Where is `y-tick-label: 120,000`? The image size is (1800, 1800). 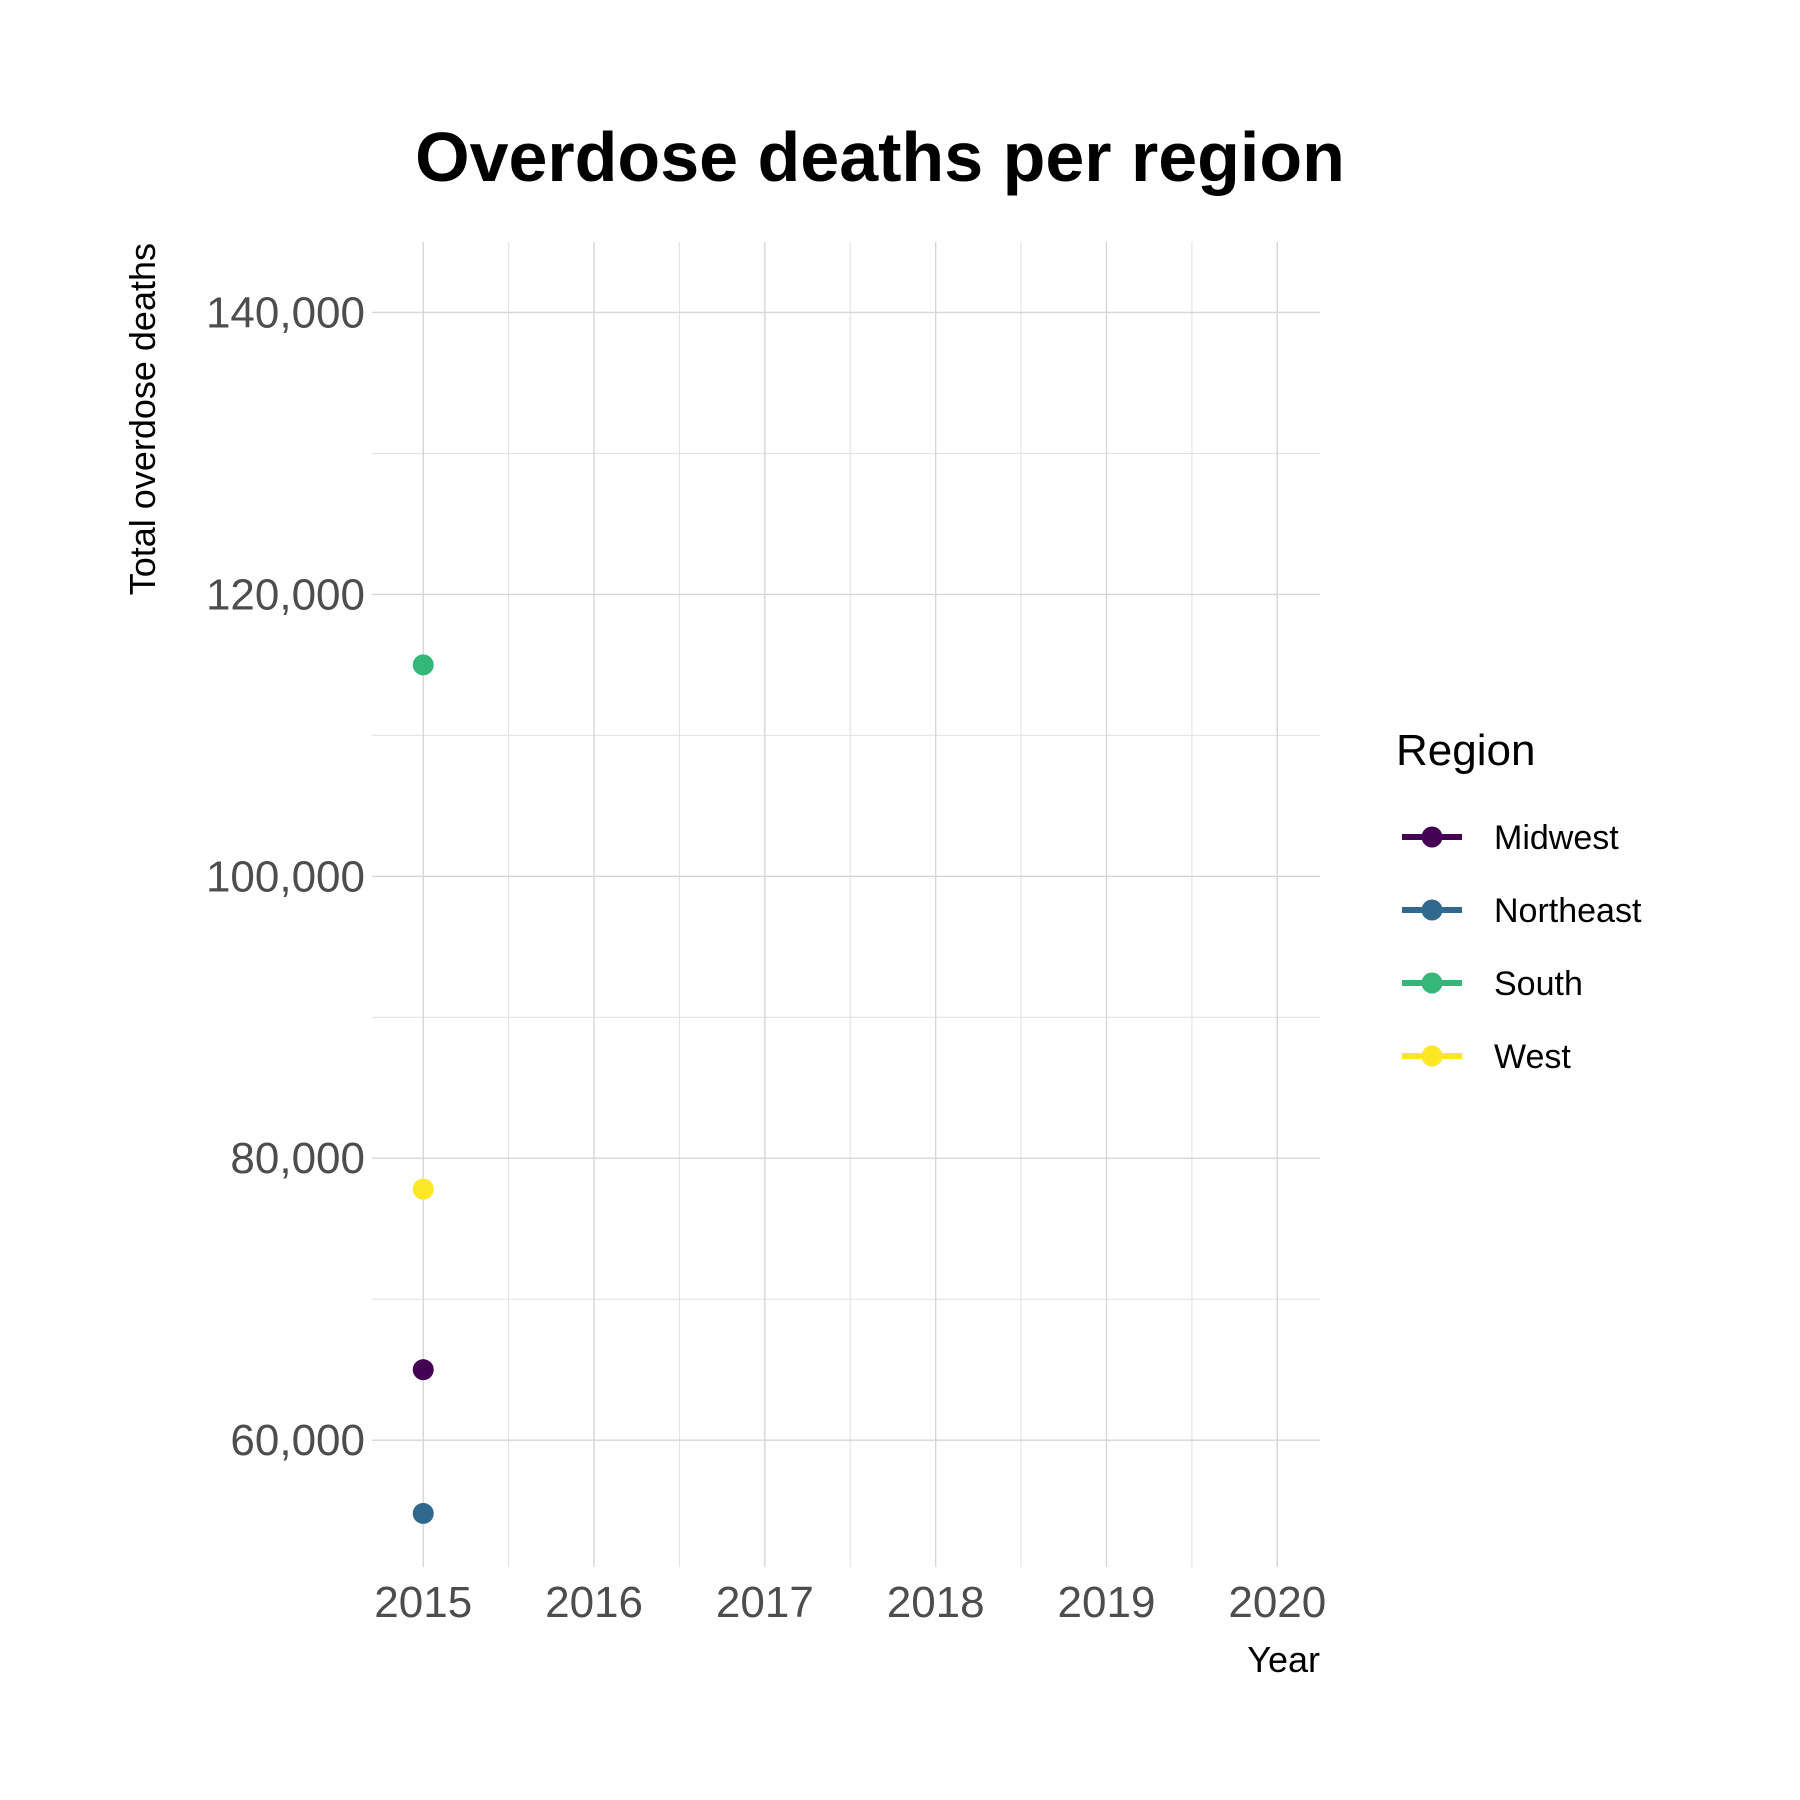 y-tick-label: 120,000 is located at coordinates (285, 594).